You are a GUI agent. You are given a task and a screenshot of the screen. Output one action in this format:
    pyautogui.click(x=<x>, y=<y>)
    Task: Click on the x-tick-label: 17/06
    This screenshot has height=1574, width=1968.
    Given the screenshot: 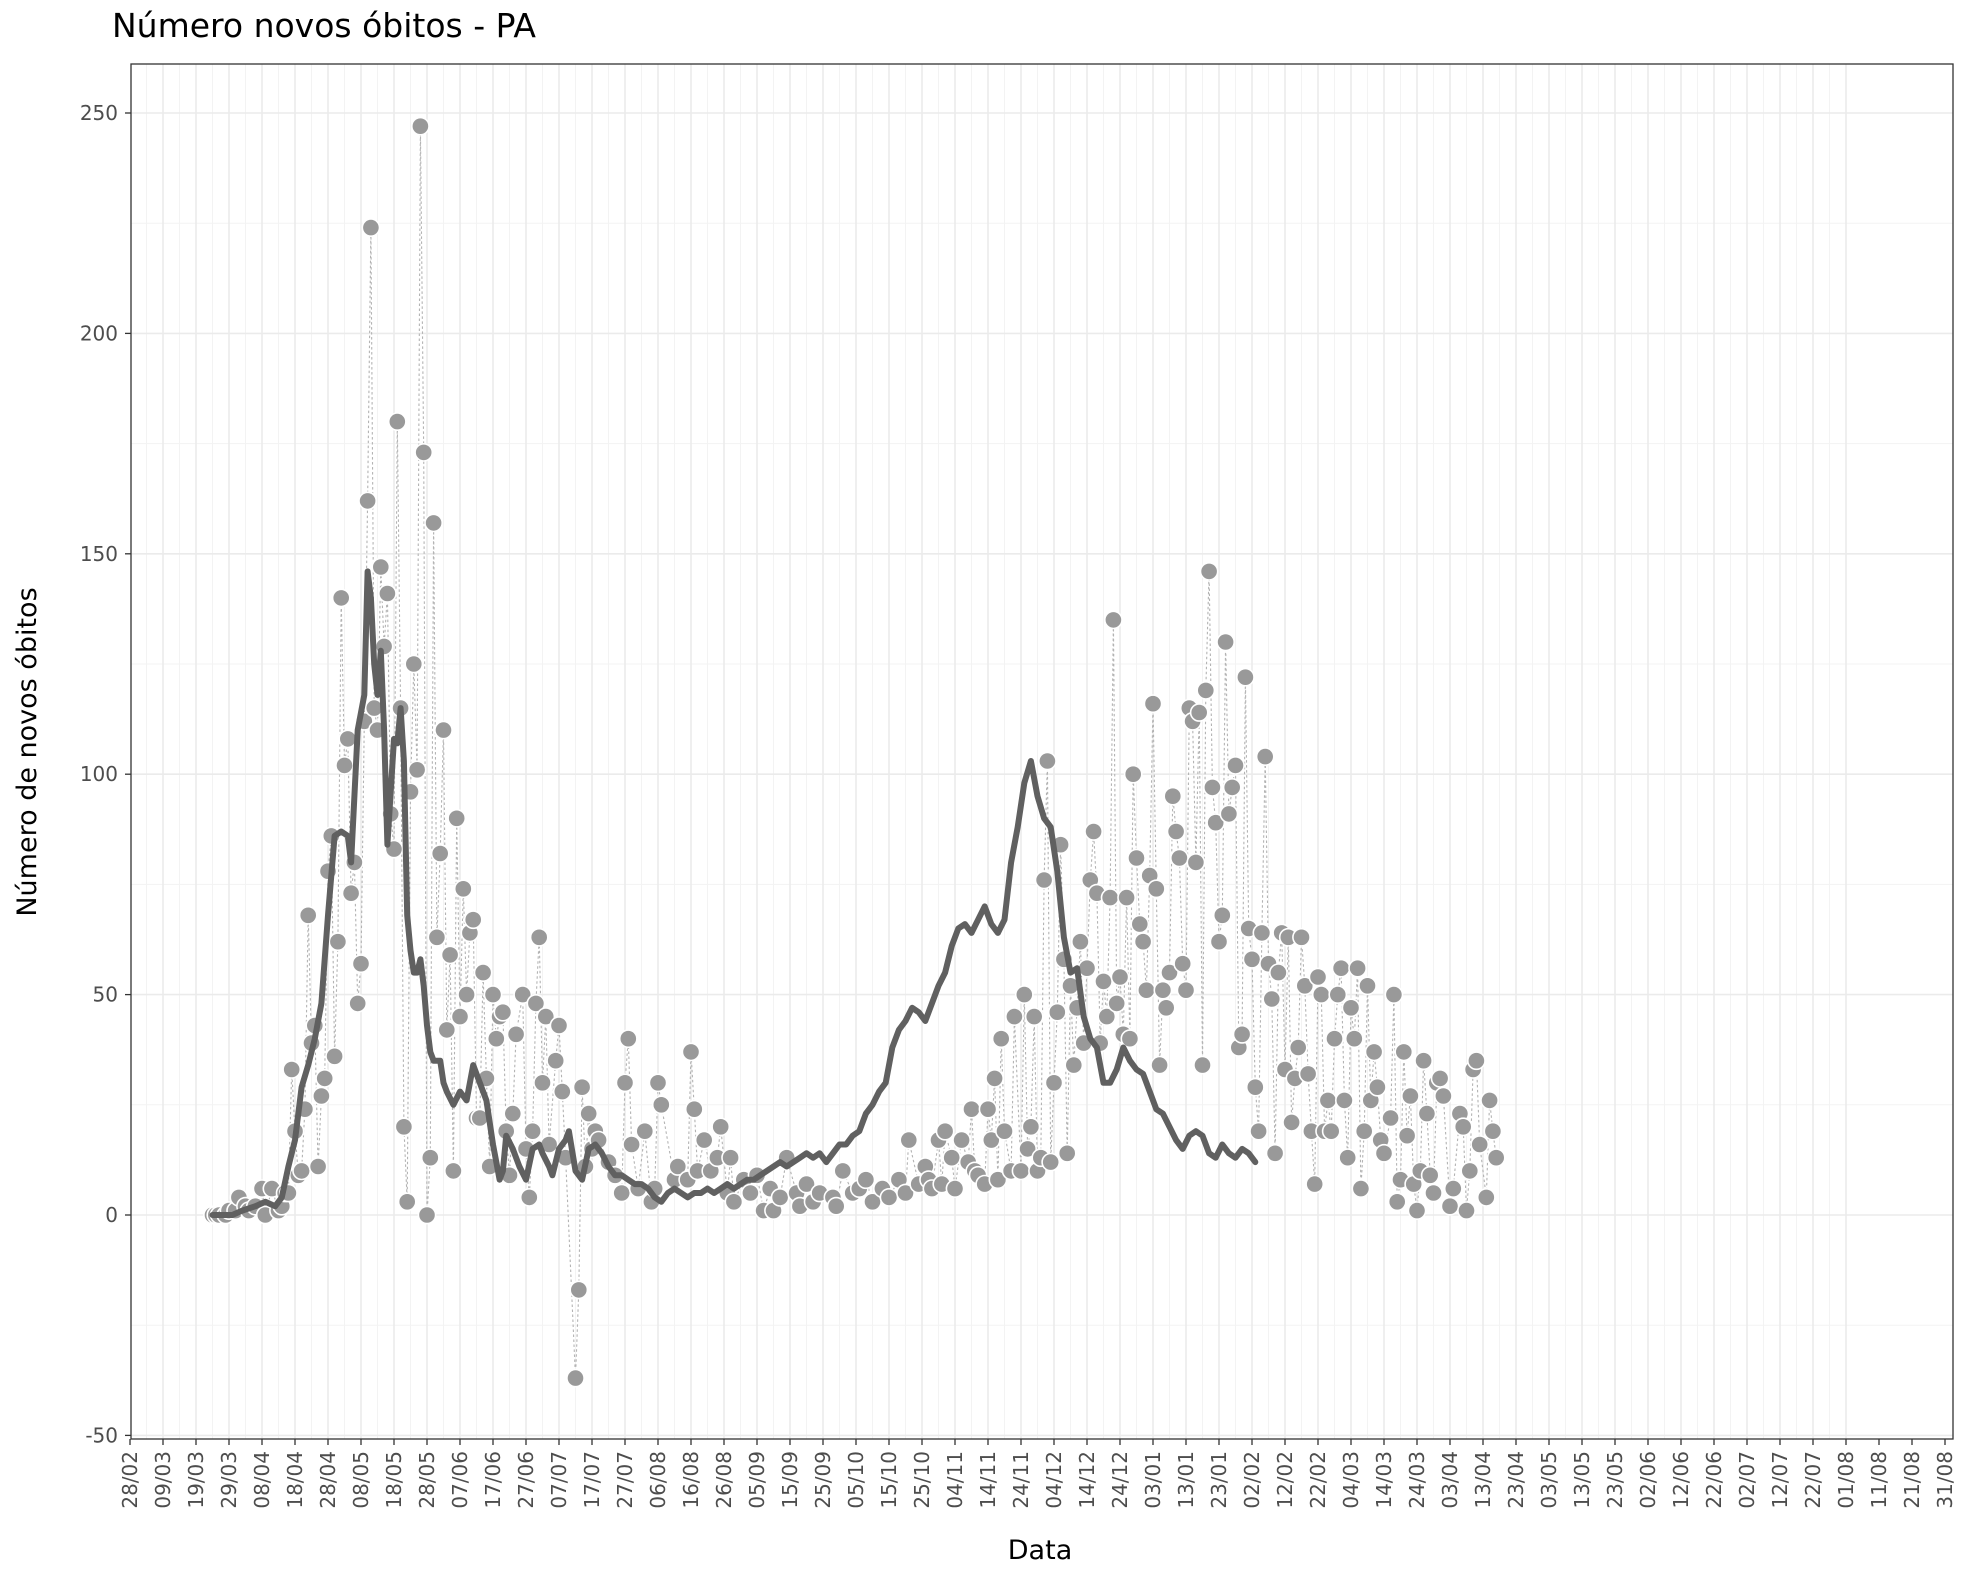 What is the action you would take?
    pyautogui.click(x=493, y=1480)
    